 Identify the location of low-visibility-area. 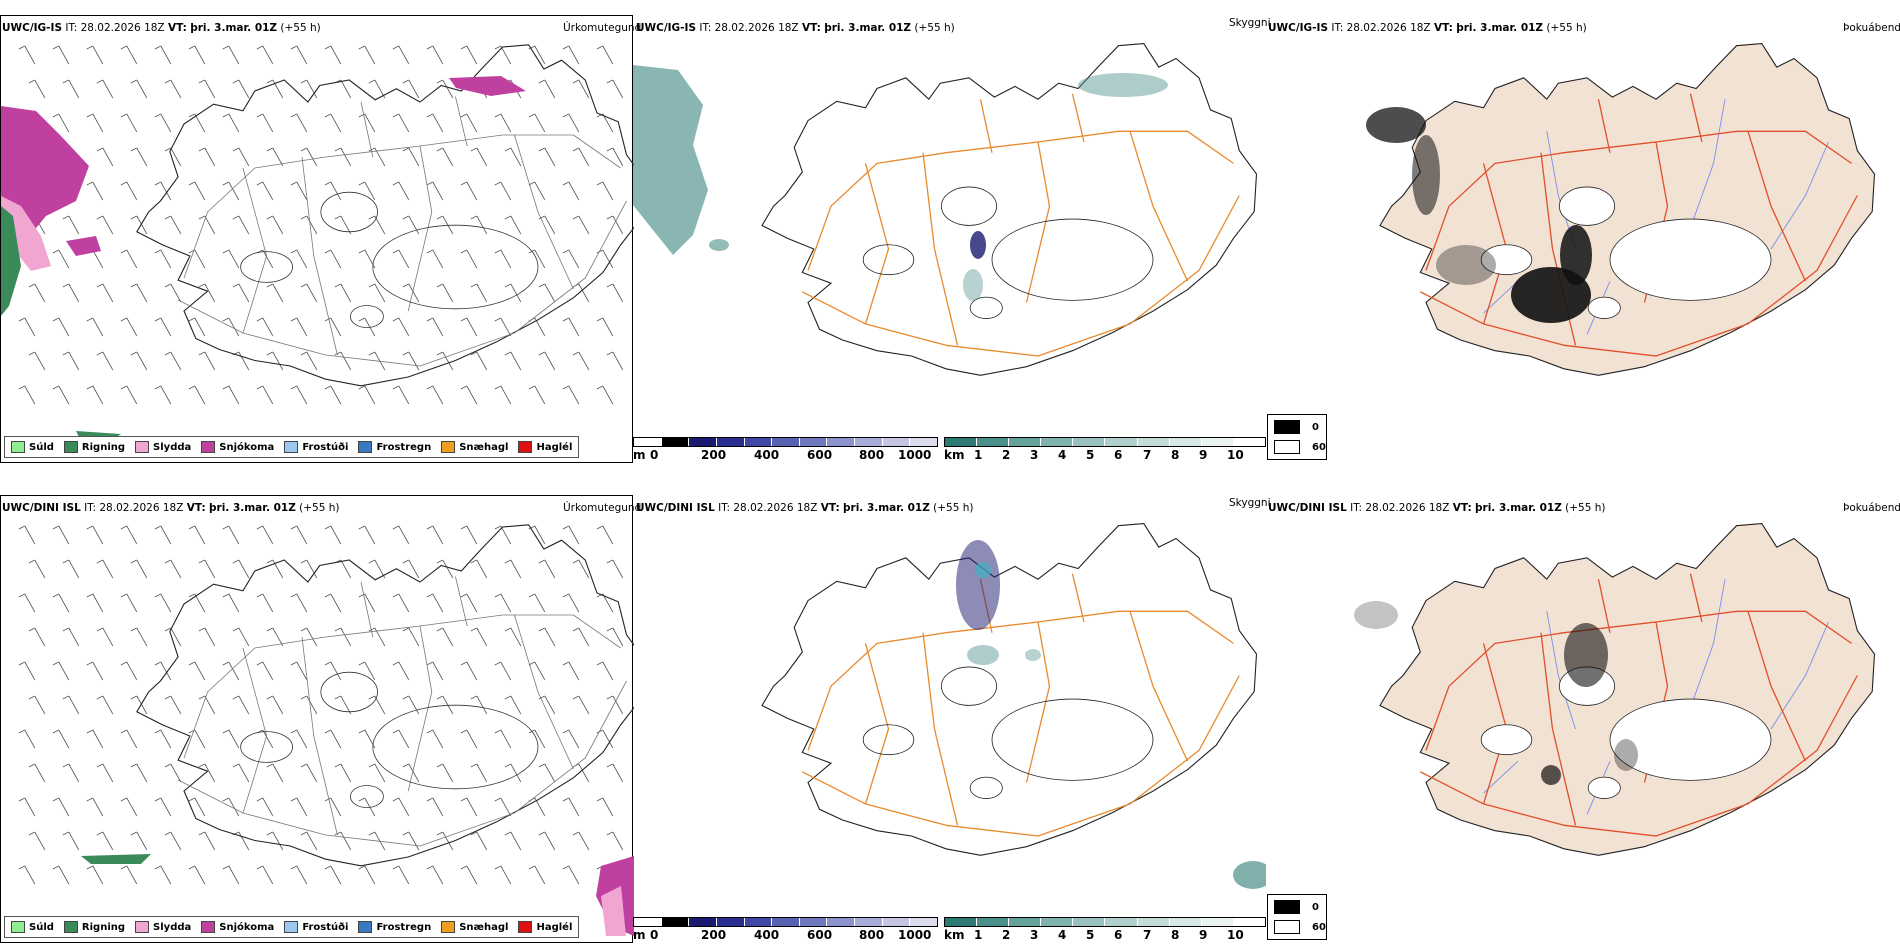
(973, 285).